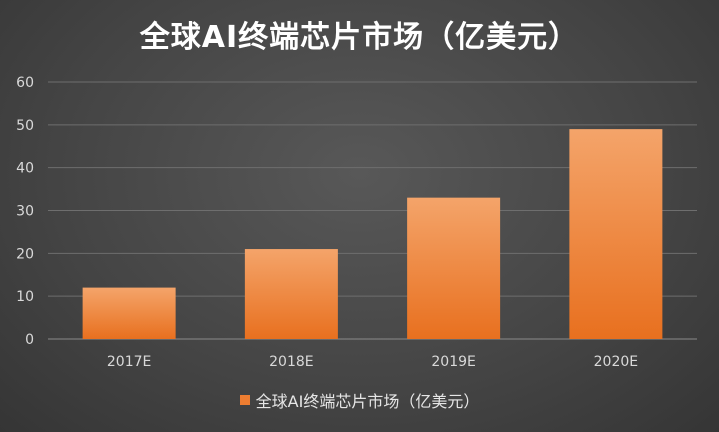 The image size is (719, 432). I want to click on legend-swatch, so click(244, 400).